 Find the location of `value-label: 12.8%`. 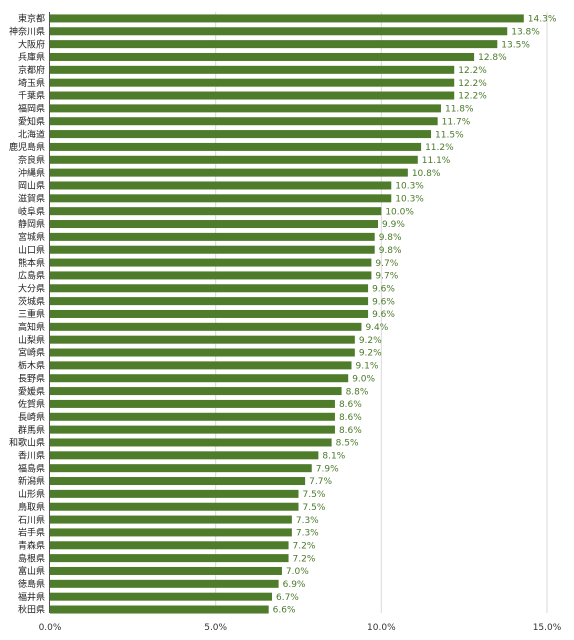

value-label: 12.8% is located at coordinates (492, 58).